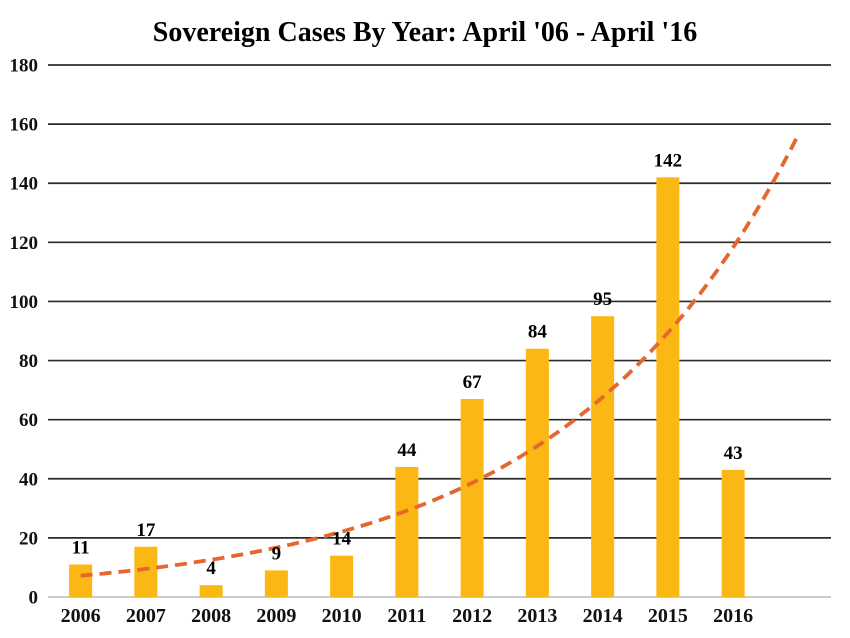 Image resolution: width=850 pixels, height=638 pixels. Describe the element at coordinates (211, 568) in the screenshot. I see `bar-value-label: 4` at that location.